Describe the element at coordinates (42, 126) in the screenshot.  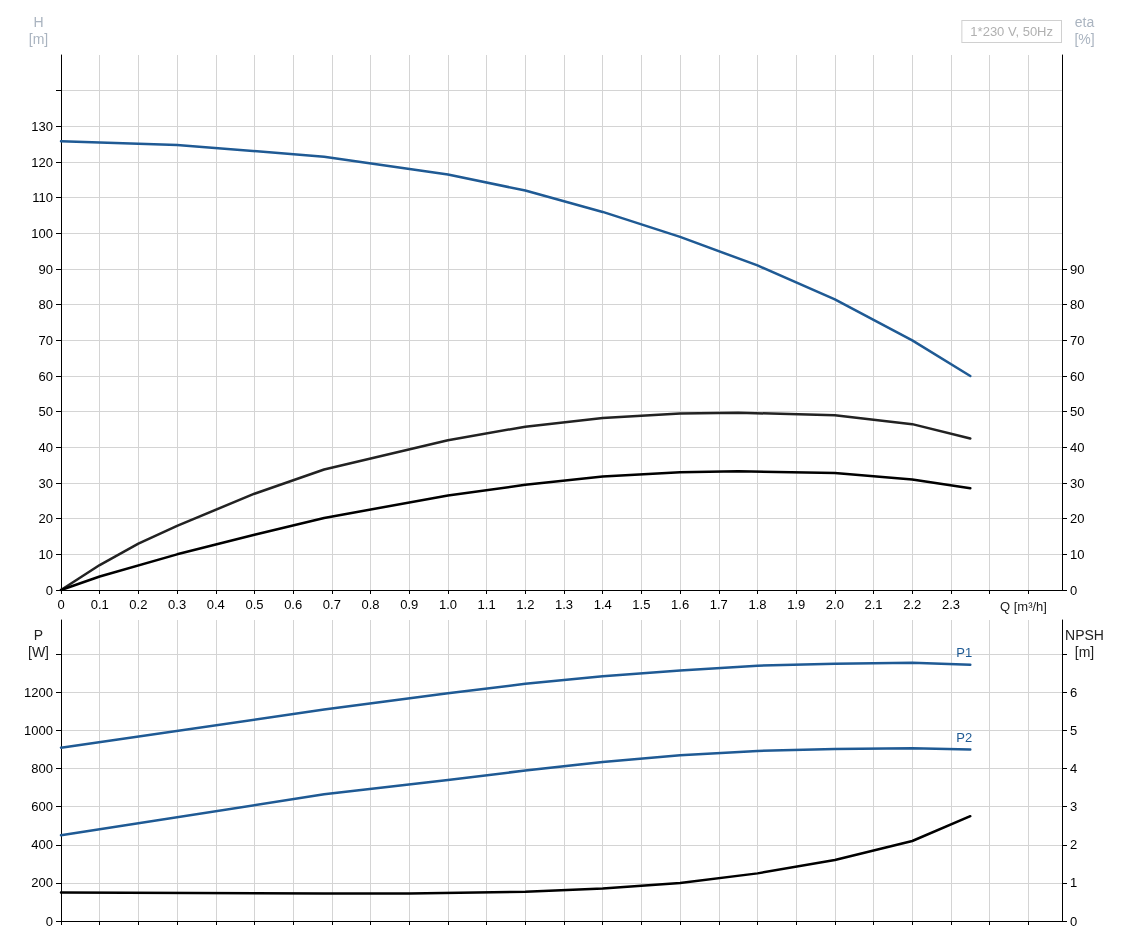
I see `y-tick-label: 130` at that location.